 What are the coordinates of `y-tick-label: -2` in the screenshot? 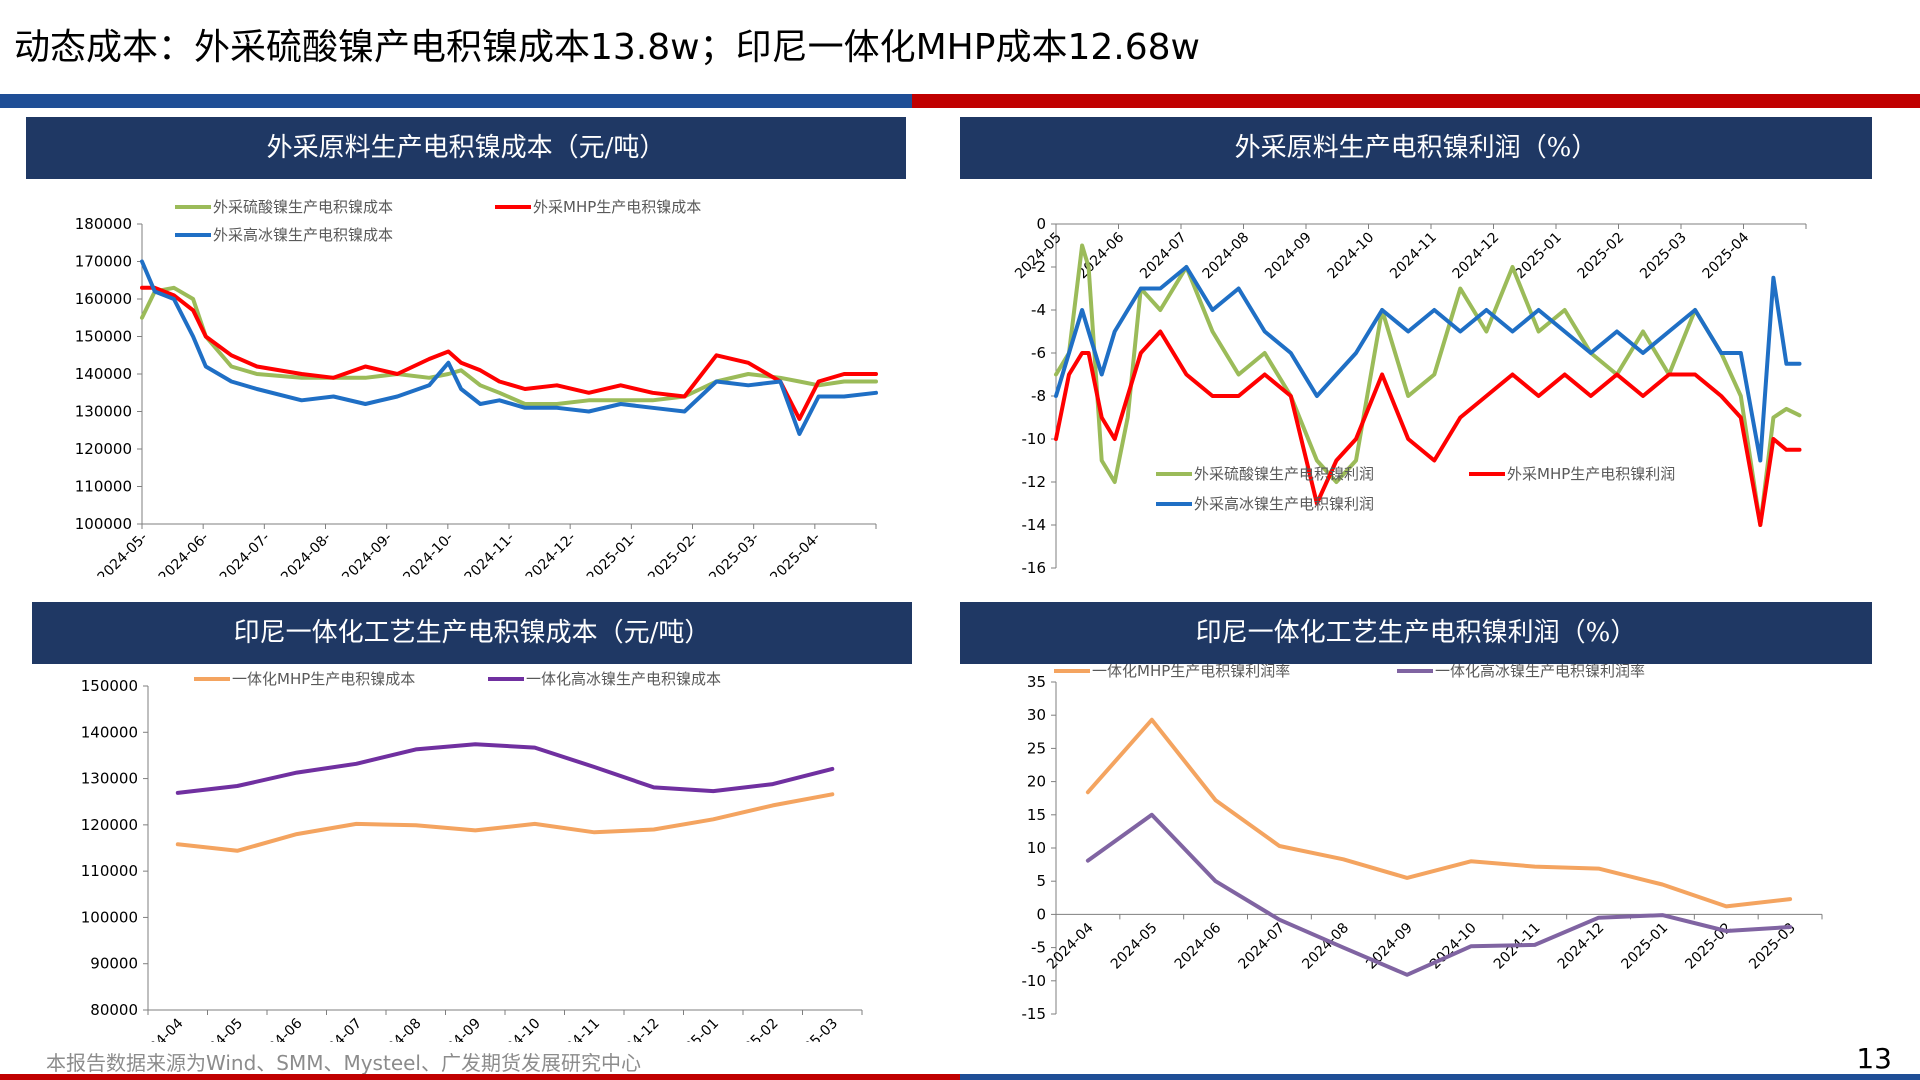 It's located at (1038, 267).